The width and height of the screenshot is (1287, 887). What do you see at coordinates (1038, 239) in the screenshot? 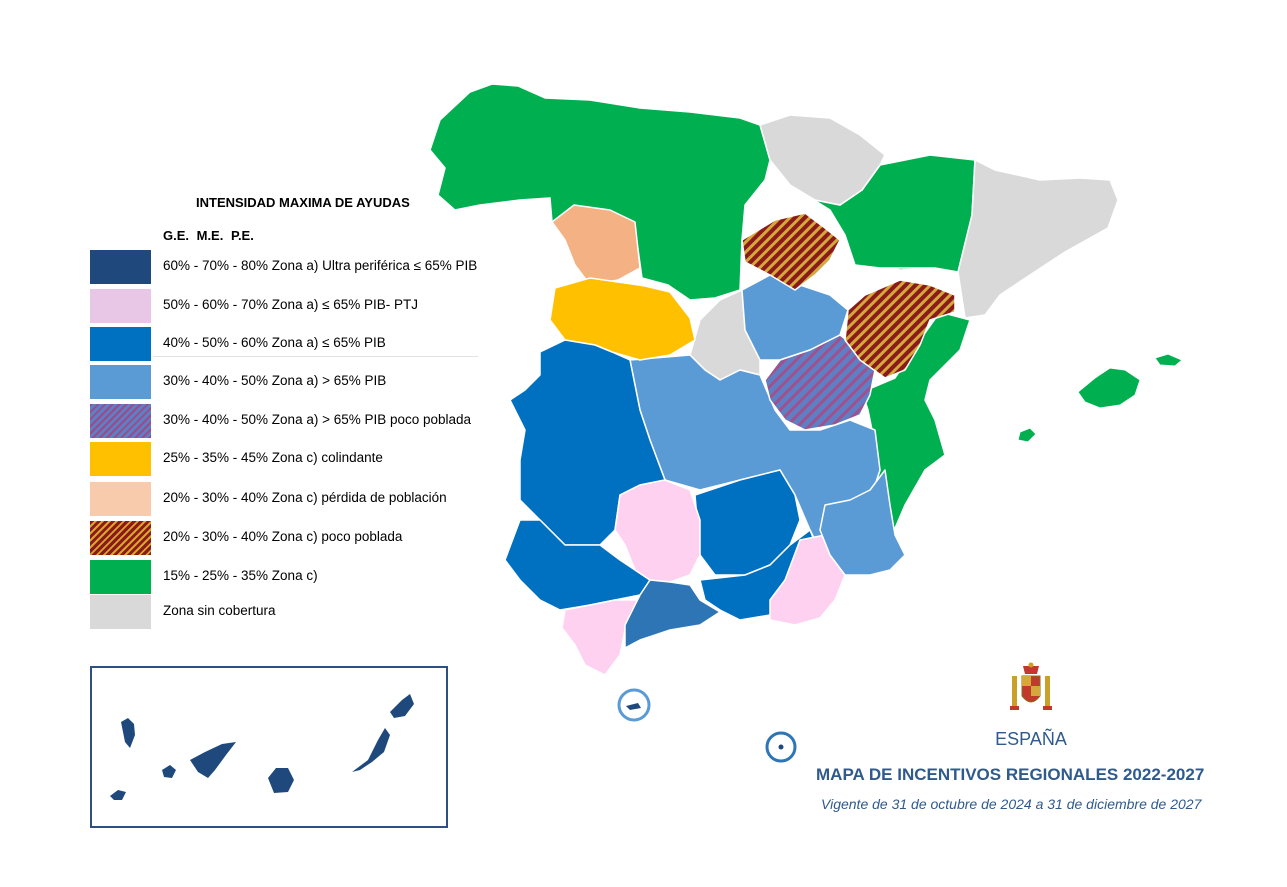
I see `region-cataluna-grey` at bounding box center [1038, 239].